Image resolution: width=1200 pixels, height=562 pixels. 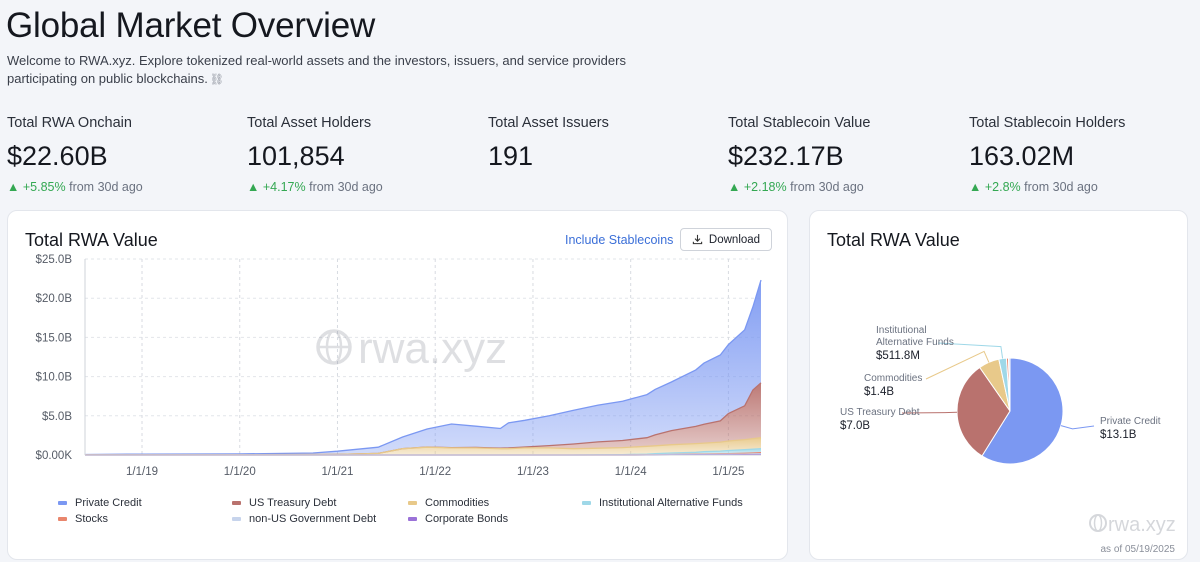 I want to click on globe-watermark-icon, so click(x=334, y=347).